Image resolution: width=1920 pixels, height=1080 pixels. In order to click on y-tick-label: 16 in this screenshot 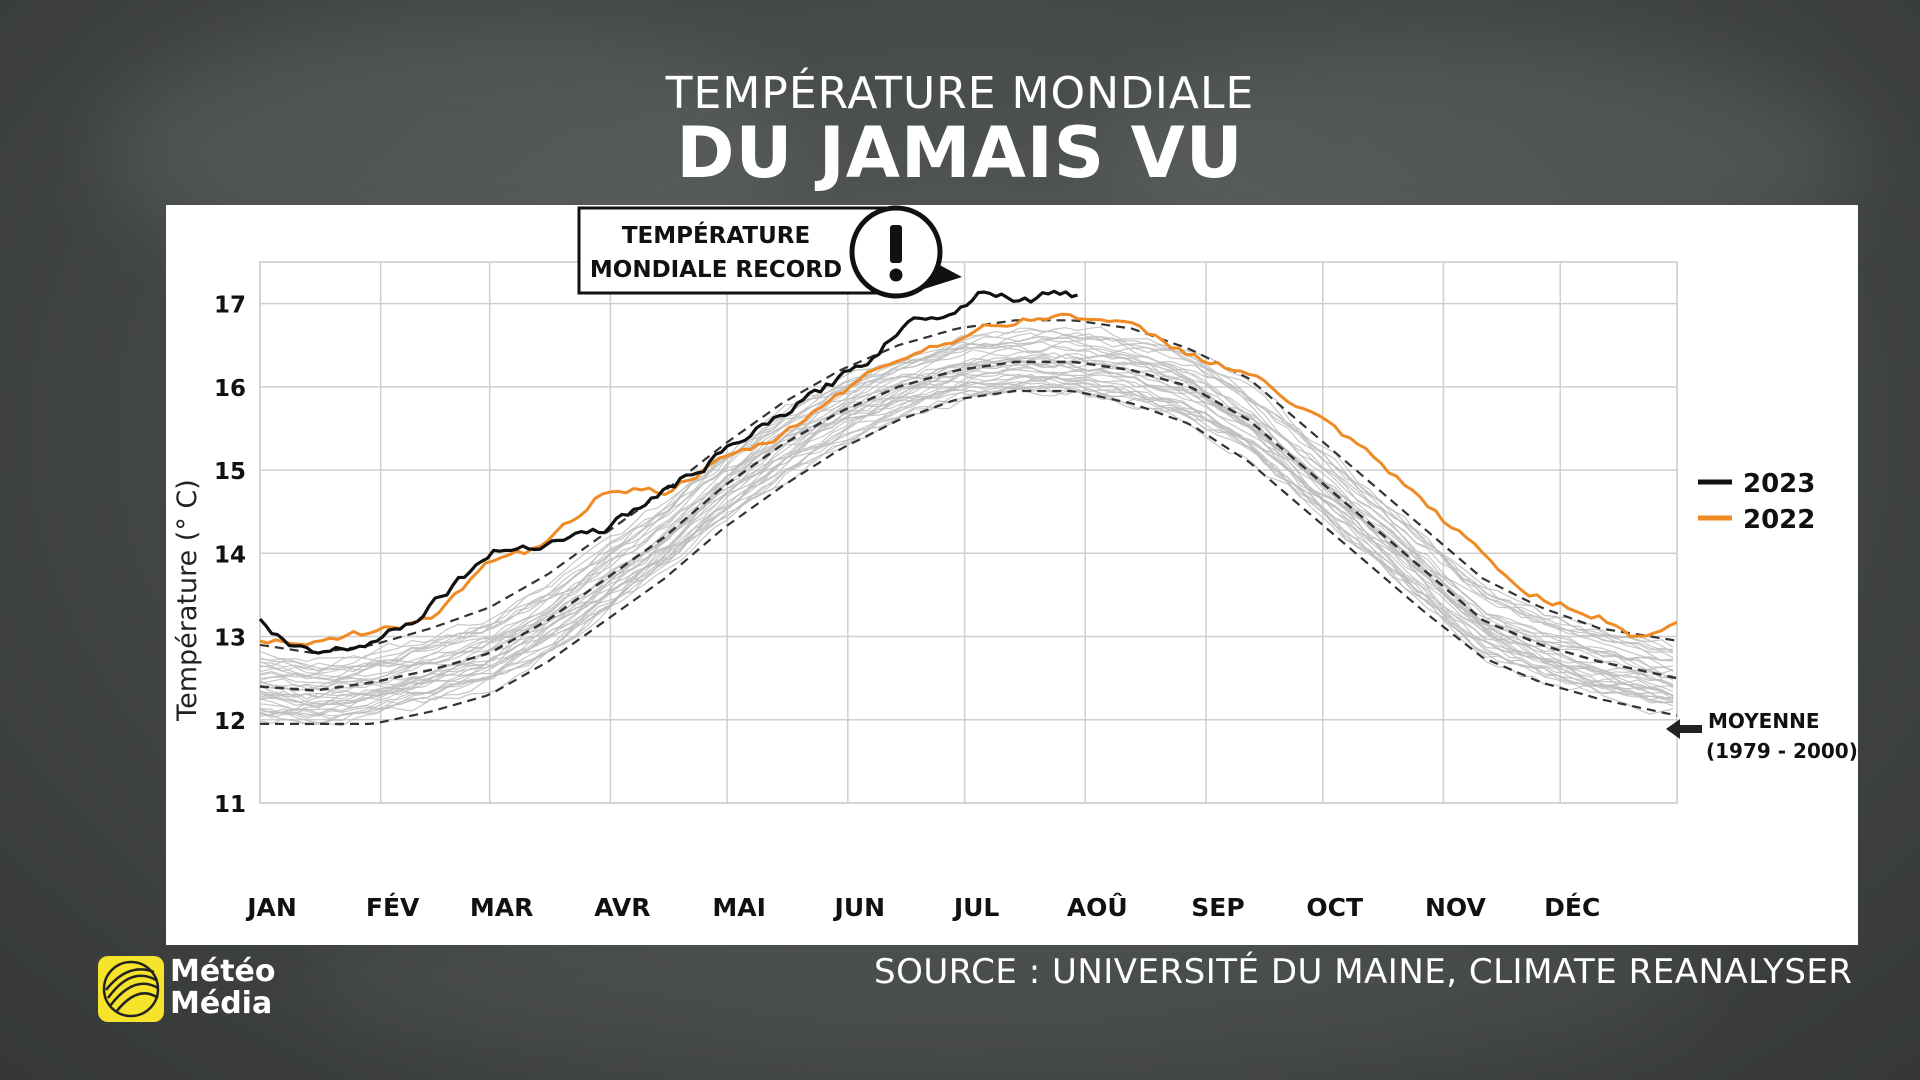, I will do `click(230, 389)`.